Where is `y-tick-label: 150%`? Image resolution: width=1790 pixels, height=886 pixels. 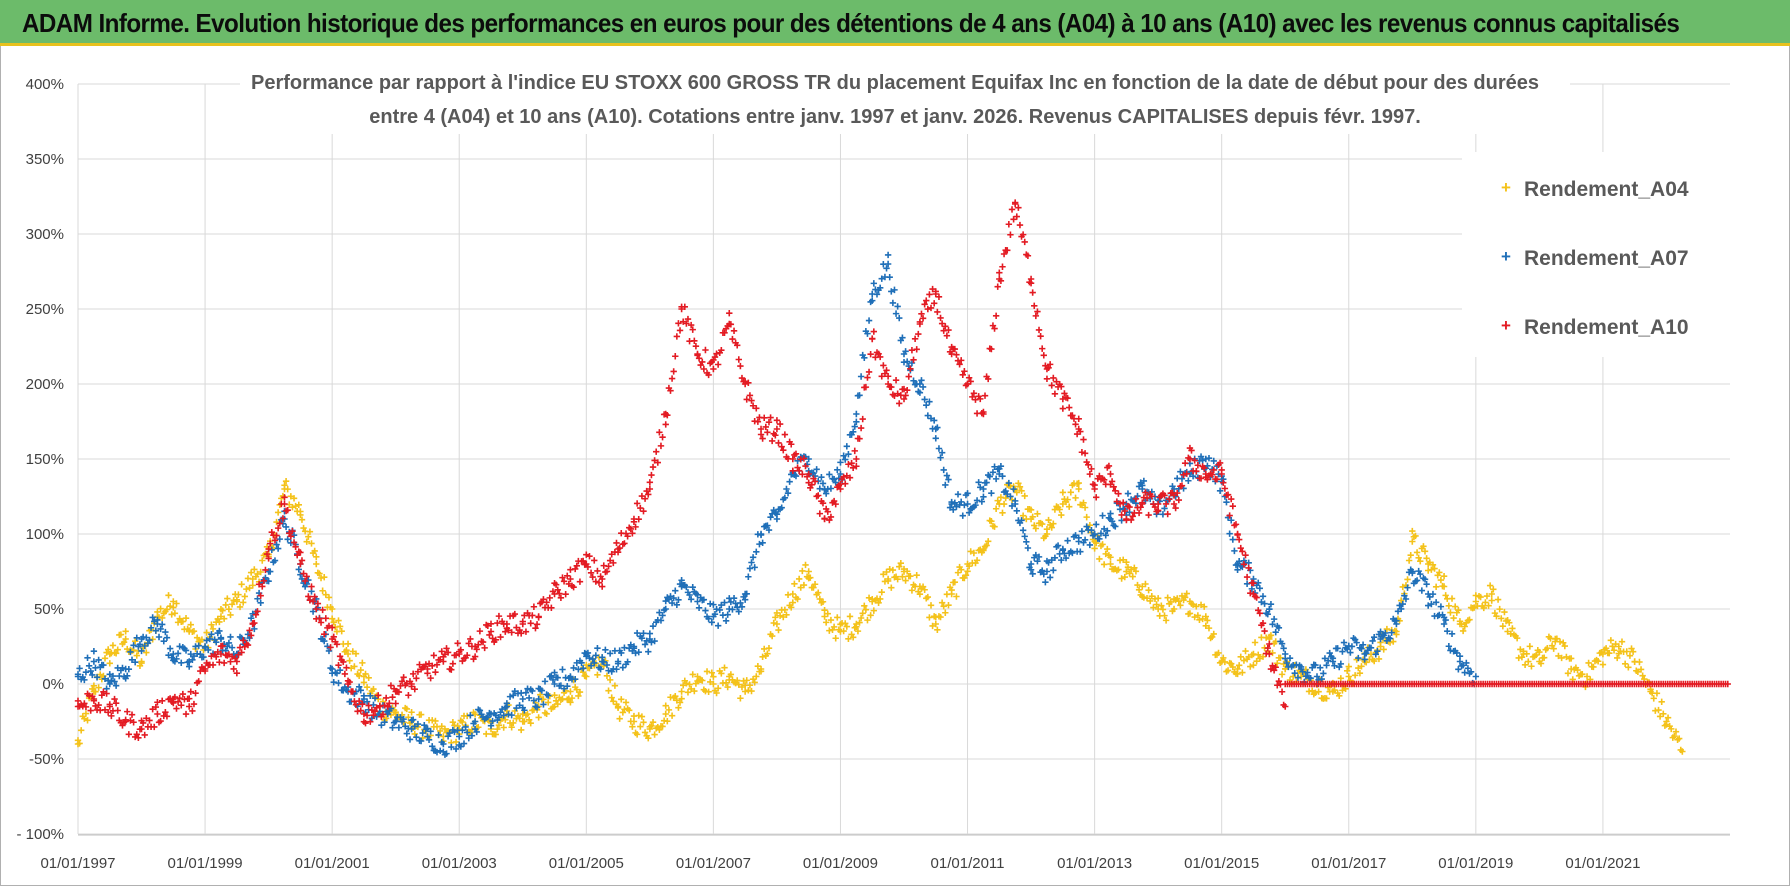 y-tick-label: 150% is located at coordinates (45, 459).